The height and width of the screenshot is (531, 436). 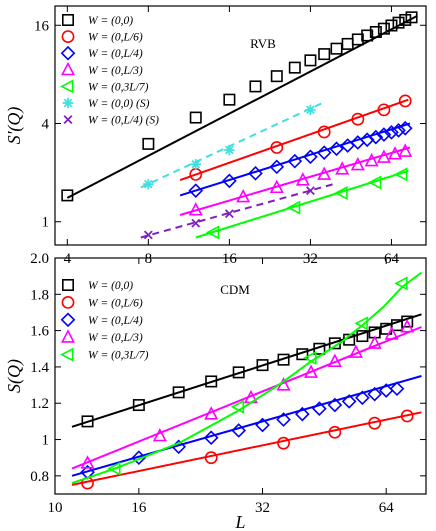 I want to click on x-tick-label: 64, so click(x=387, y=508).